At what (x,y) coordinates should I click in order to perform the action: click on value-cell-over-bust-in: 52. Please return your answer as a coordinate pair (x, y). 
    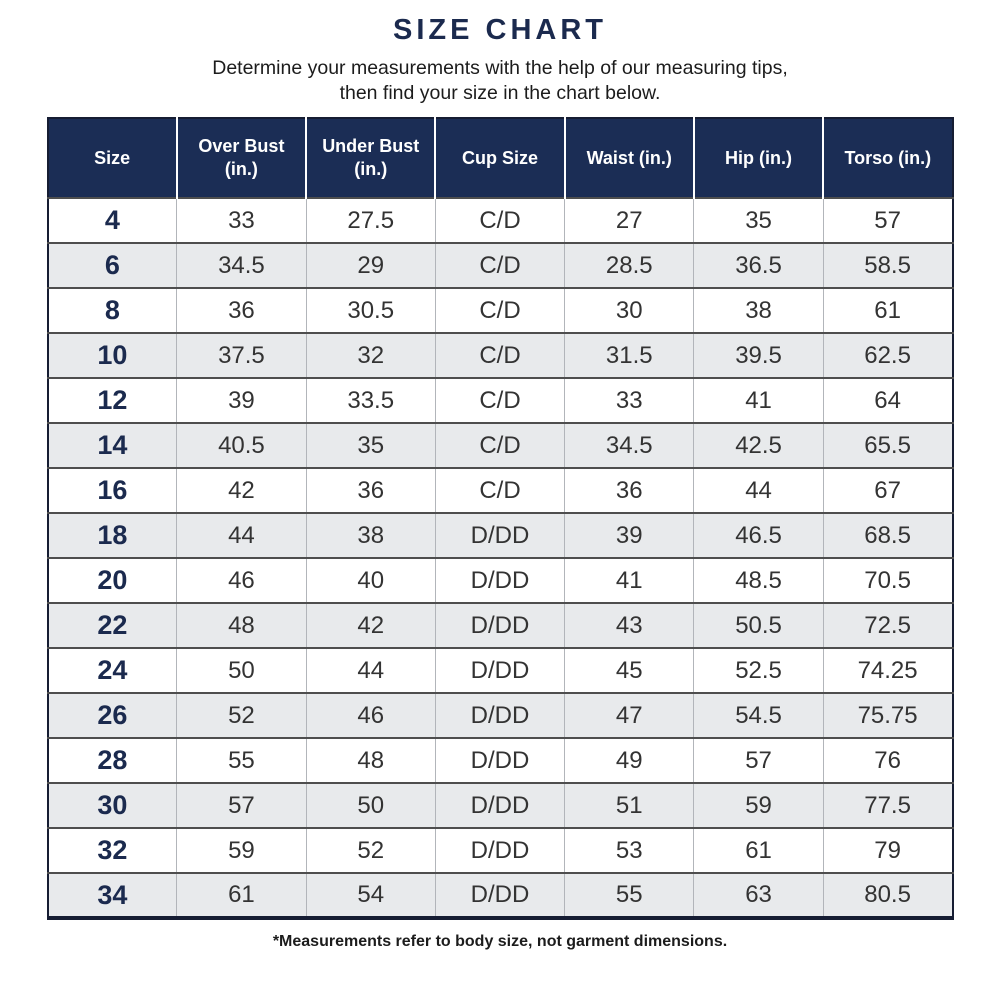
    Looking at the image, I should click on (241, 715).